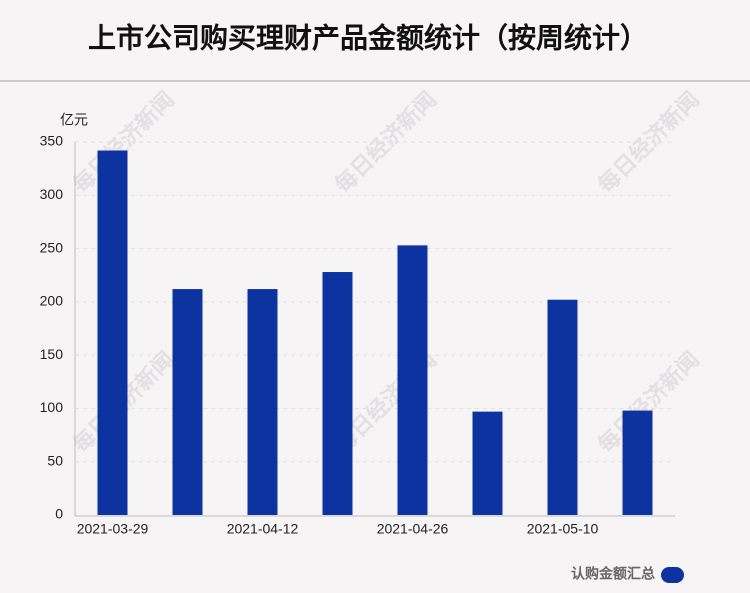 The image size is (750, 593). What do you see at coordinates (55, 460) in the screenshot?
I see `y-tick-label: 50` at bounding box center [55, 460].